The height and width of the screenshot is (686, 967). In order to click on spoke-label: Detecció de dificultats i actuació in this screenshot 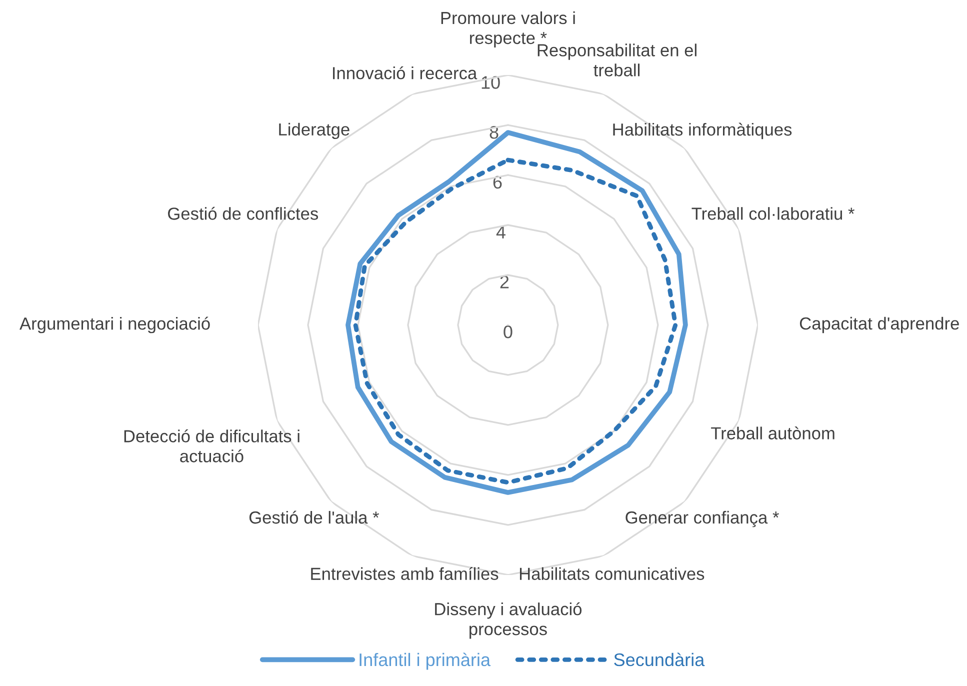, I will do `click(212, 445)`.